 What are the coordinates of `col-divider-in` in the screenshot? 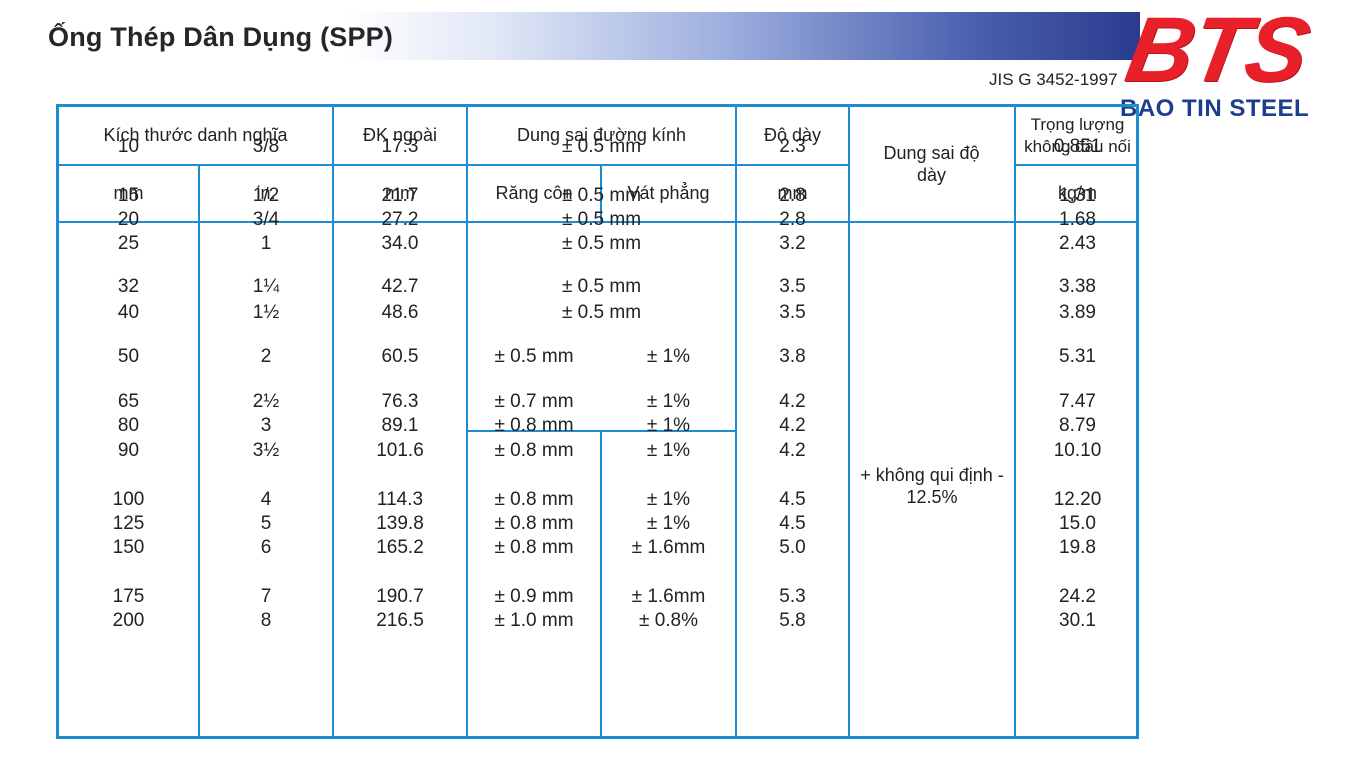 It's located at (199, 451).